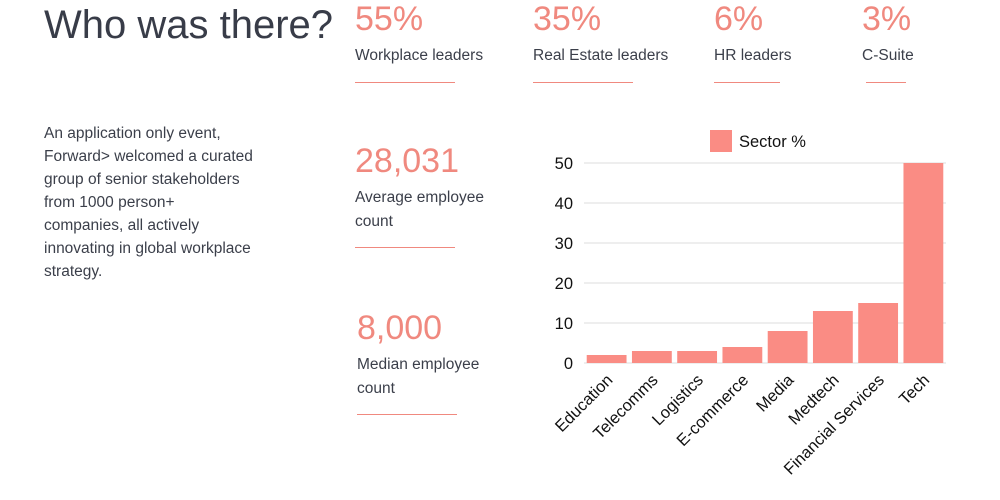 This screenshot has height=500, width=1000. What do you see at coordinates (189, 25) in the screenshot?
I see `page-title: Who was there?` at bounding box center [189, 25].